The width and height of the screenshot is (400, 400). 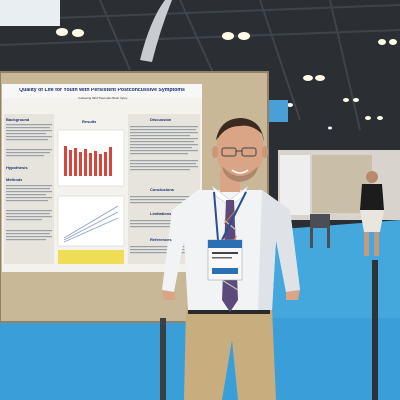 What do you see at coordinates (91, 224) in the screenshot?
I see `poster-line-chart` at bounding box center [91, 224].